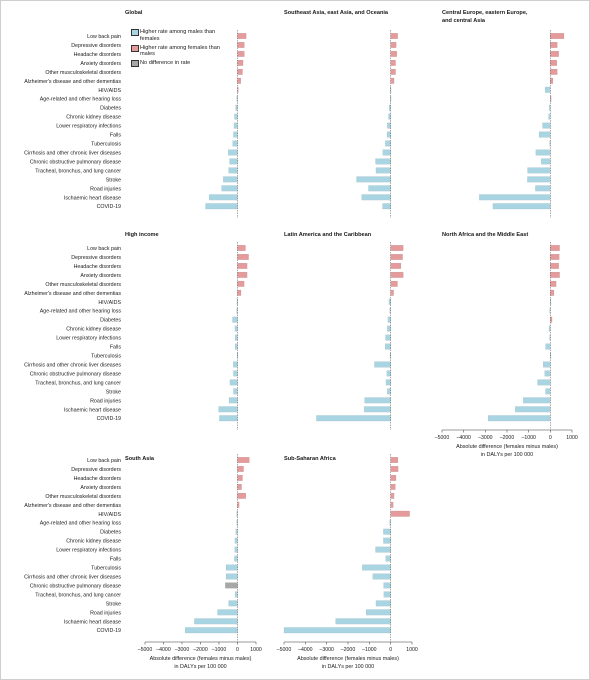 The height and width of the screenshot is (680, 590). What do you see at coordinates (135, 63) in the screenshot?
I see `legend-swatch-no-difference` at bounding box center [135, 63].